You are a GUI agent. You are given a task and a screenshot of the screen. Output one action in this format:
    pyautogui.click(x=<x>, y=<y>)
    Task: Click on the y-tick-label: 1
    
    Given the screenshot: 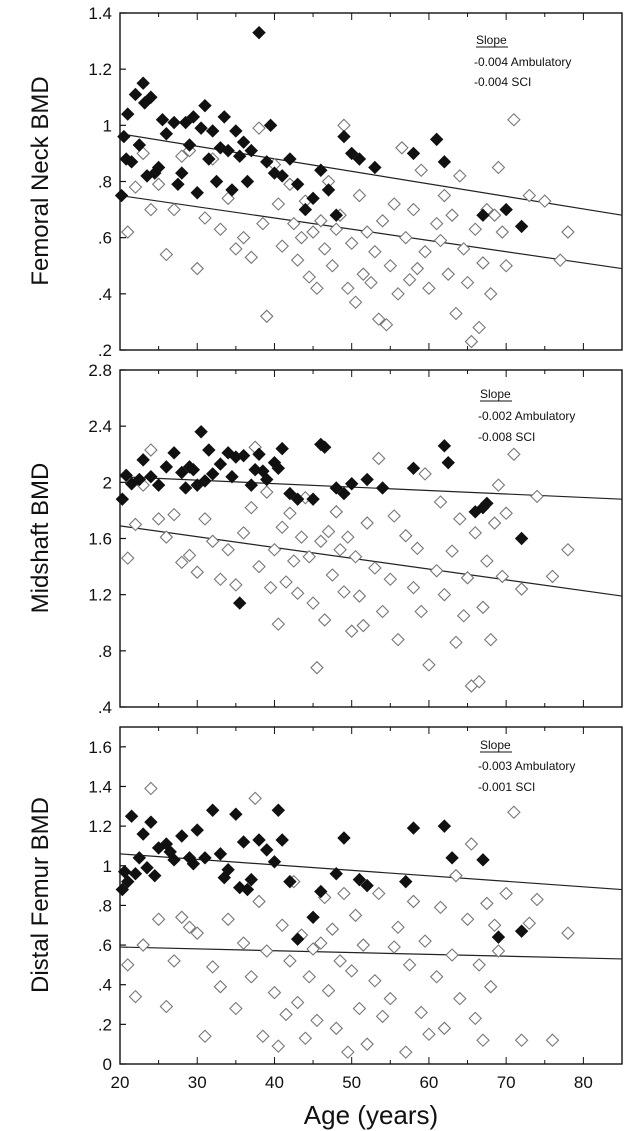 What is the action you would take?
    pyautogui.click(x=107, y=125)
    